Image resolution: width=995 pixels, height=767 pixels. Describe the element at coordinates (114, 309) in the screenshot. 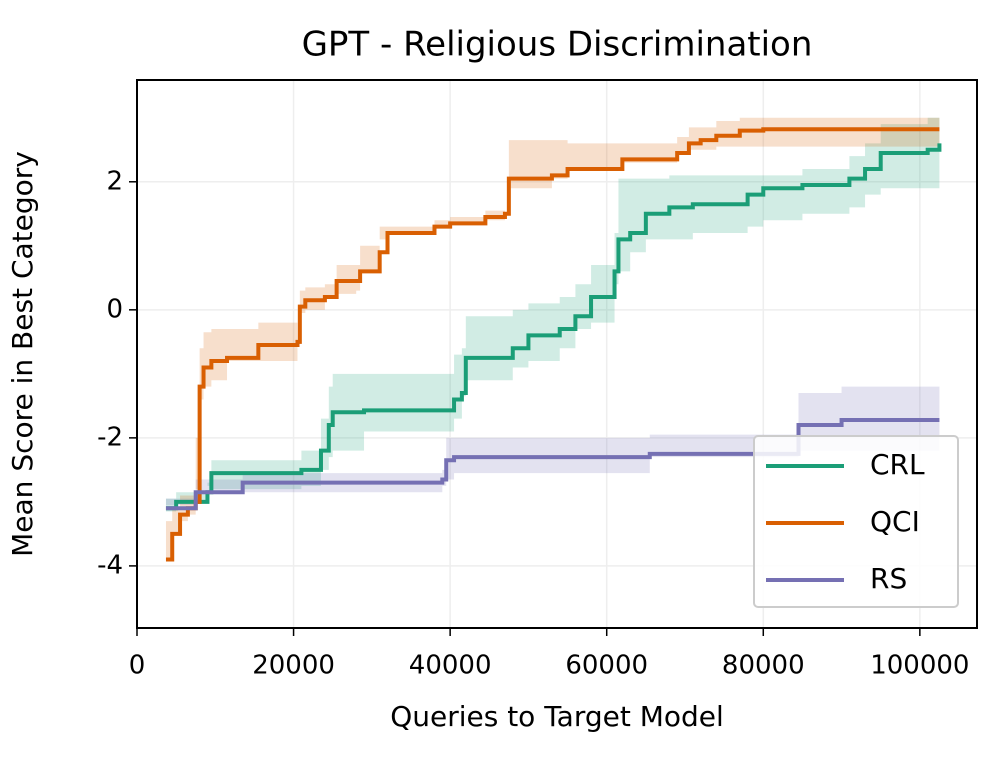

I see `y-tick-label: 0` at that location.